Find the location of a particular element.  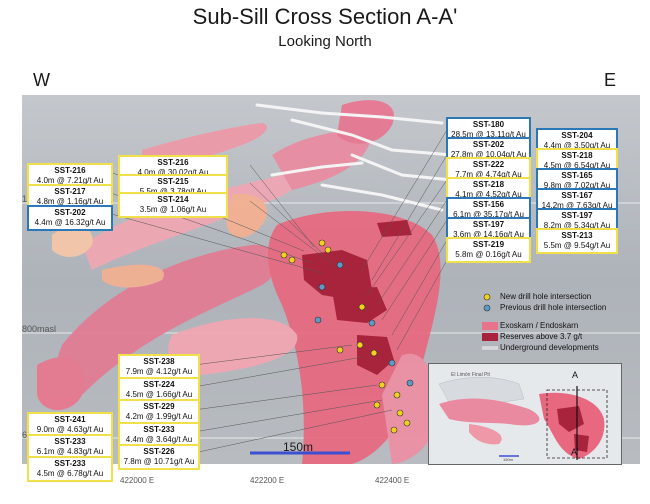

intercept-label: SST-226 7.8m @ 10.71g/t Au is located at coordinates (159, 457).